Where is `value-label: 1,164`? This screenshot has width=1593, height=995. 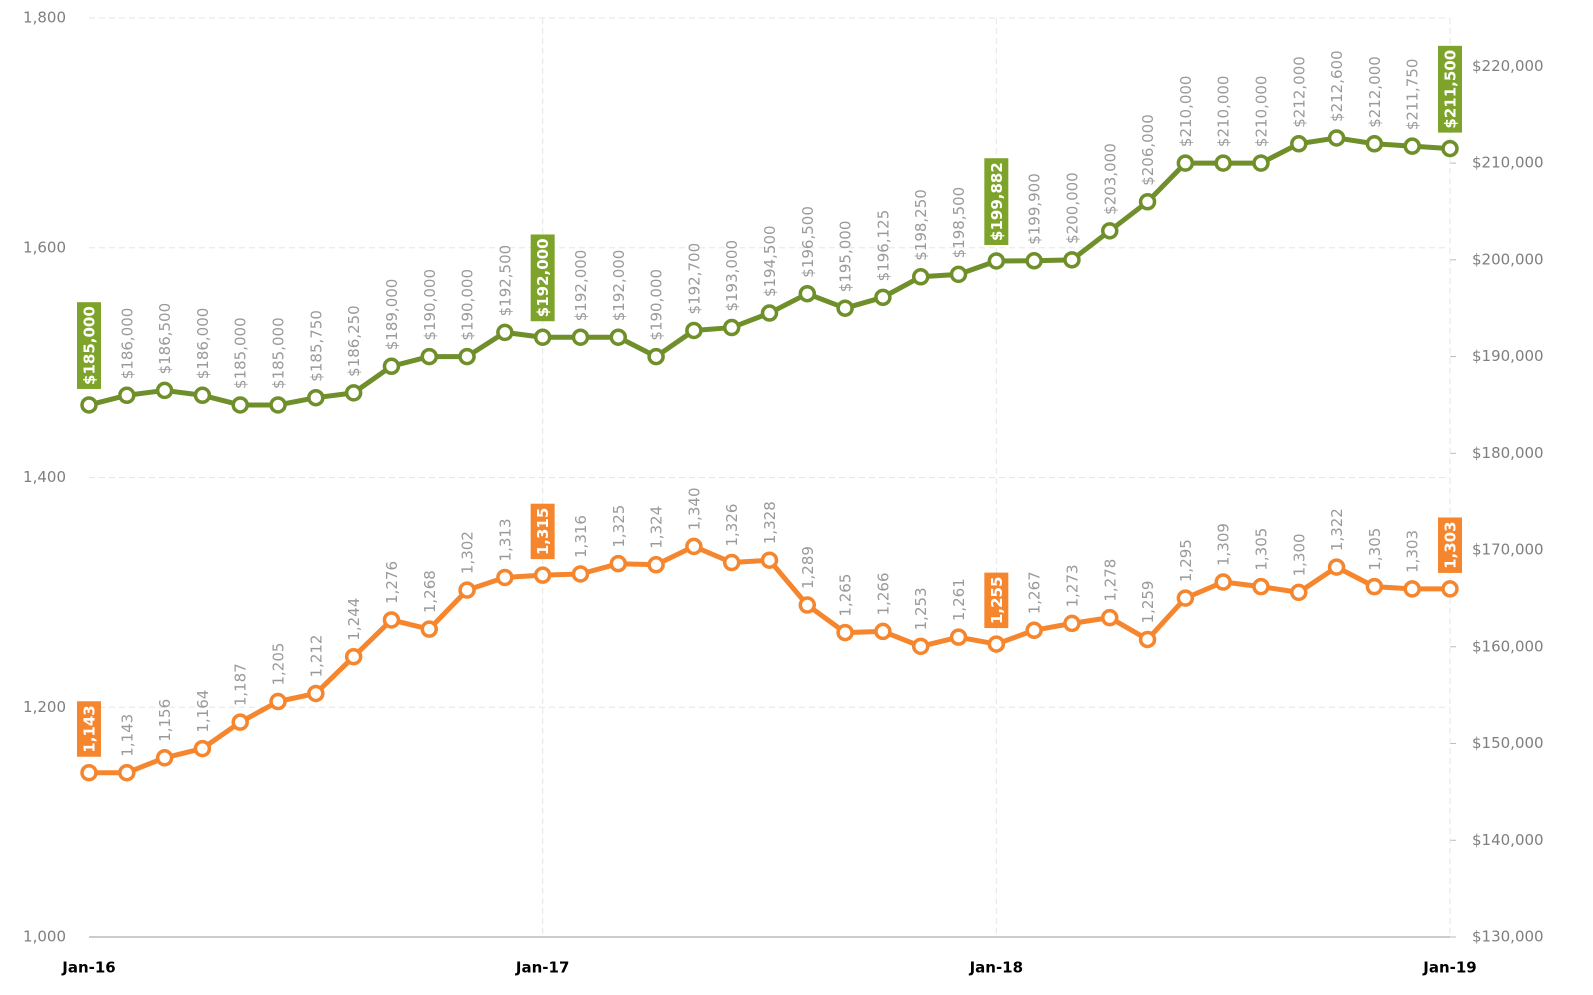
value-label: 1,164 is located at coordinates (203, 711).